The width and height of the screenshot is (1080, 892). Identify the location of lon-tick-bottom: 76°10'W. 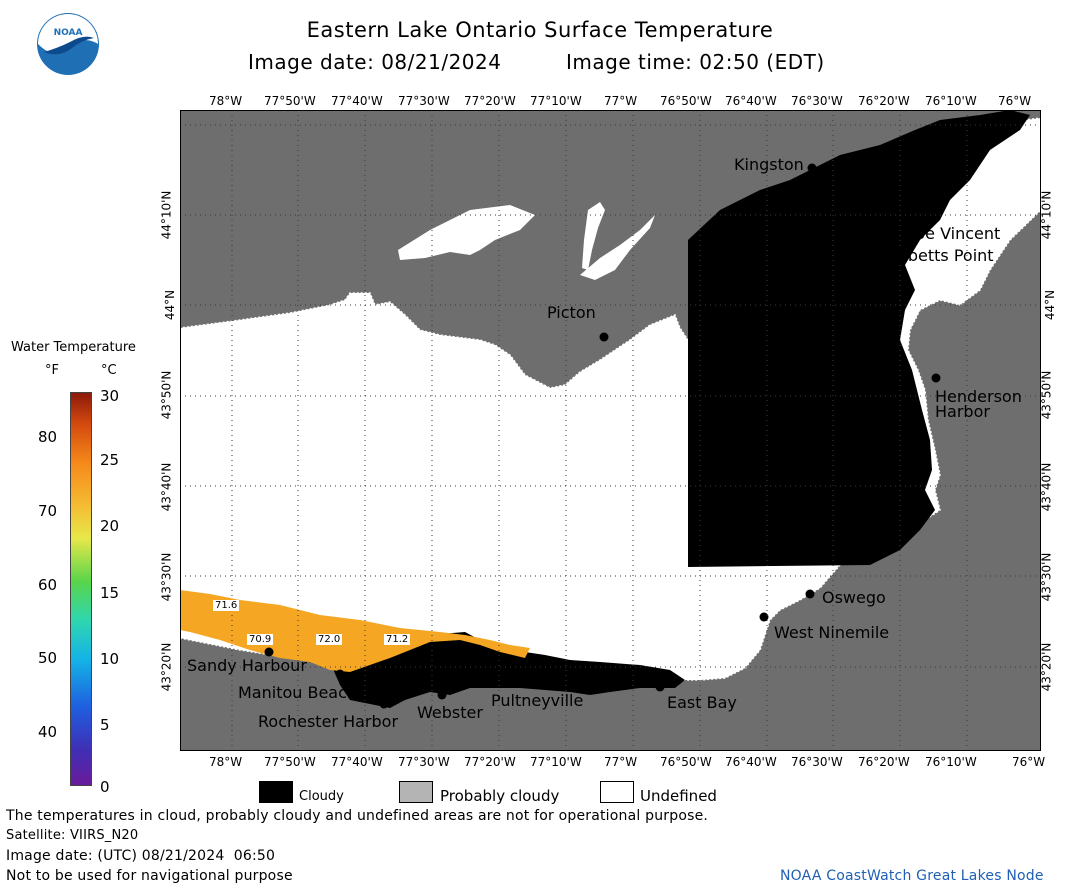
(951, 762).